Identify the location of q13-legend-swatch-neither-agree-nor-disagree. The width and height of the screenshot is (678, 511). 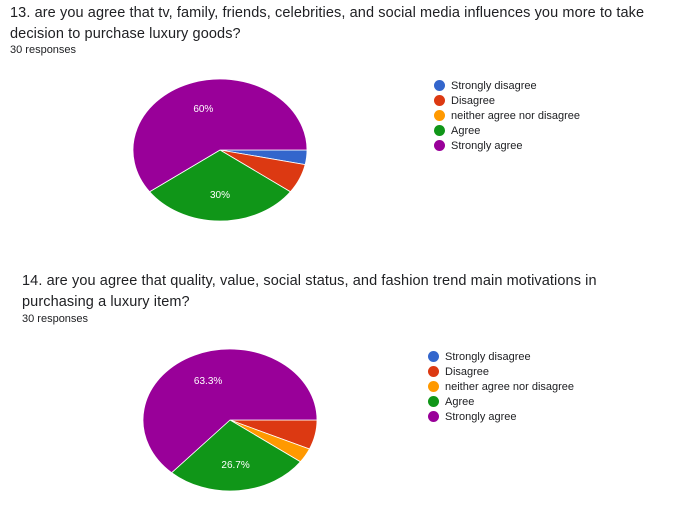
(439, 115).